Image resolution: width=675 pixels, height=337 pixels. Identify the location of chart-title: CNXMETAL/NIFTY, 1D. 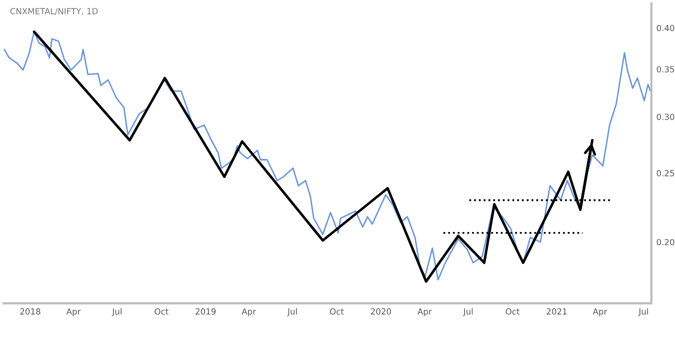
(54, 12).